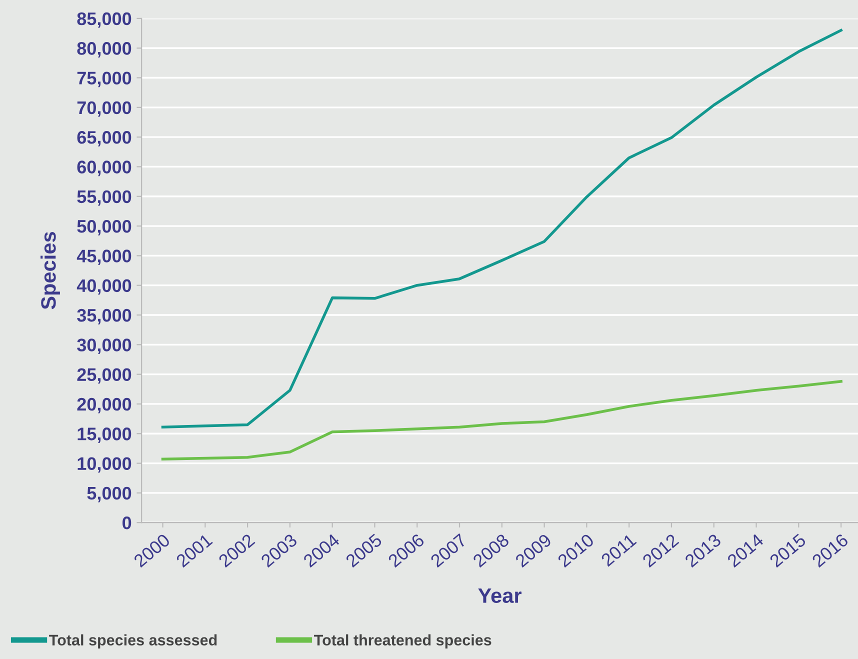 The height and width of the screenshot is (659, 858). I want to click on y-tick-label: 65,000, so click(104, 138).